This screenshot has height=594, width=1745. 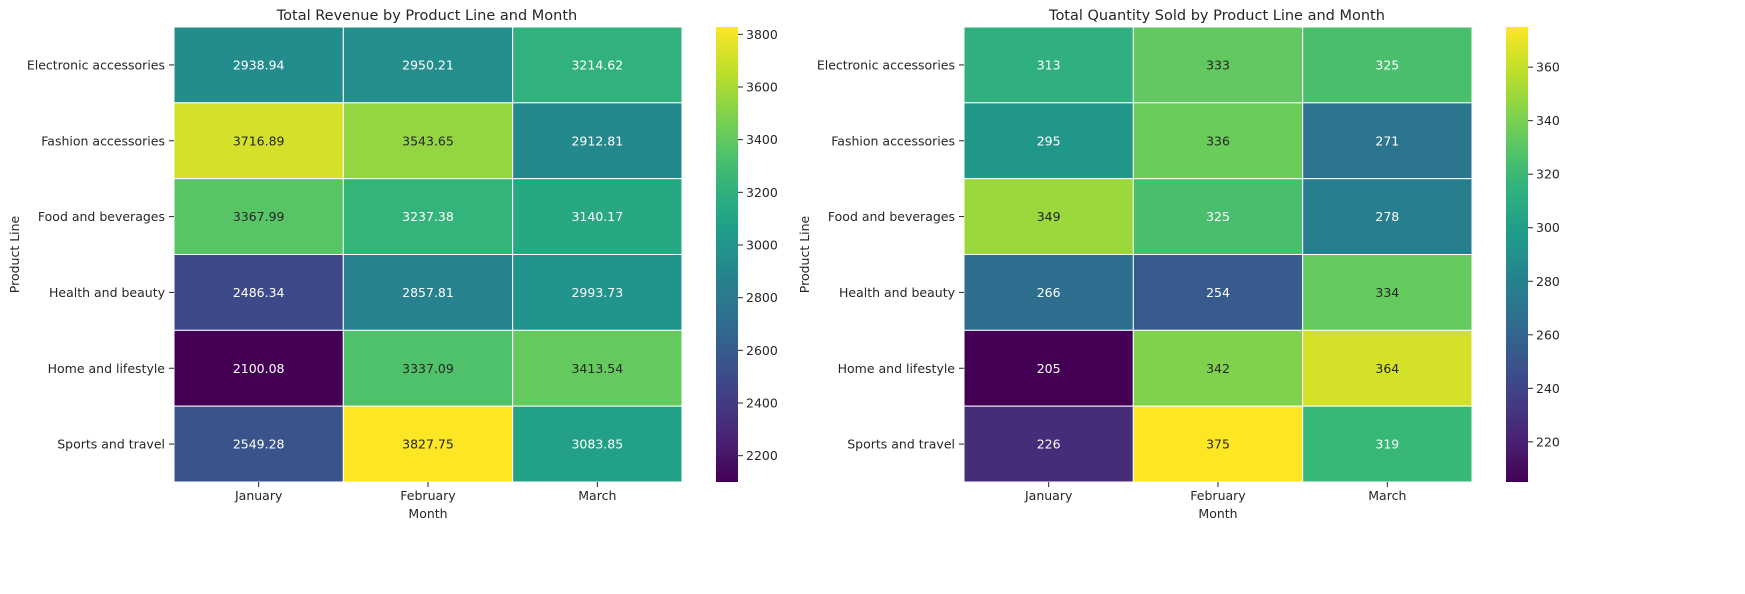 What do you see at coordinates (762, 297) in the screenshot?
I see `colorbar-tick-label: 2800` at bounding box center [762, 297].